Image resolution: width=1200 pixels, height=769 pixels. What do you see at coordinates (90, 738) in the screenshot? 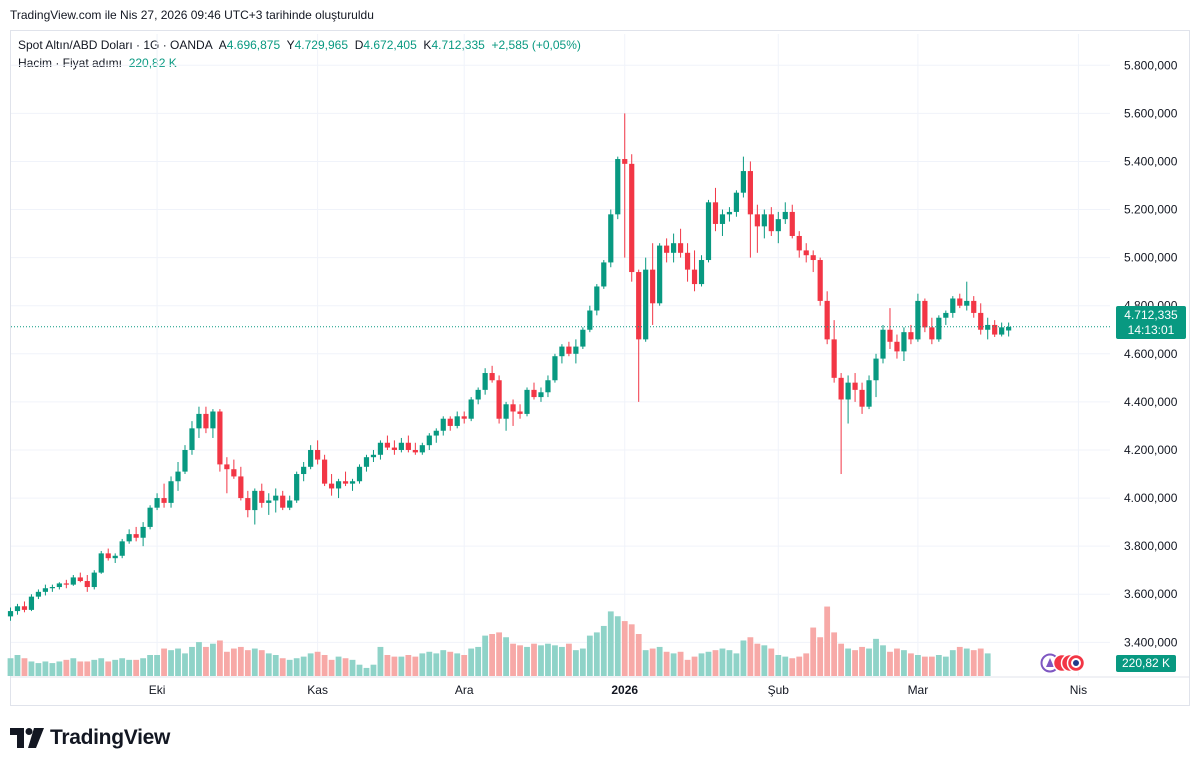
I see `tradingview-brand: TradingView` at bounding box center [90, 738].